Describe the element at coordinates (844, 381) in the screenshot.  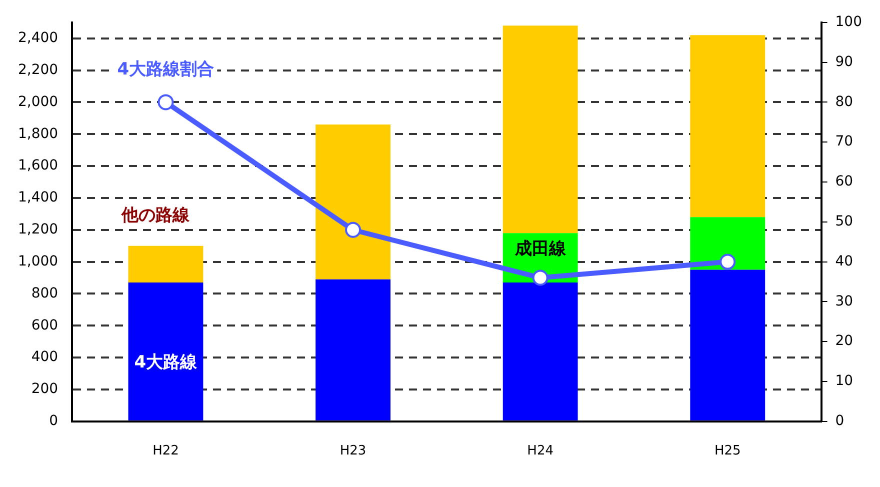
I see `y2-tick-label: 10` at that location.